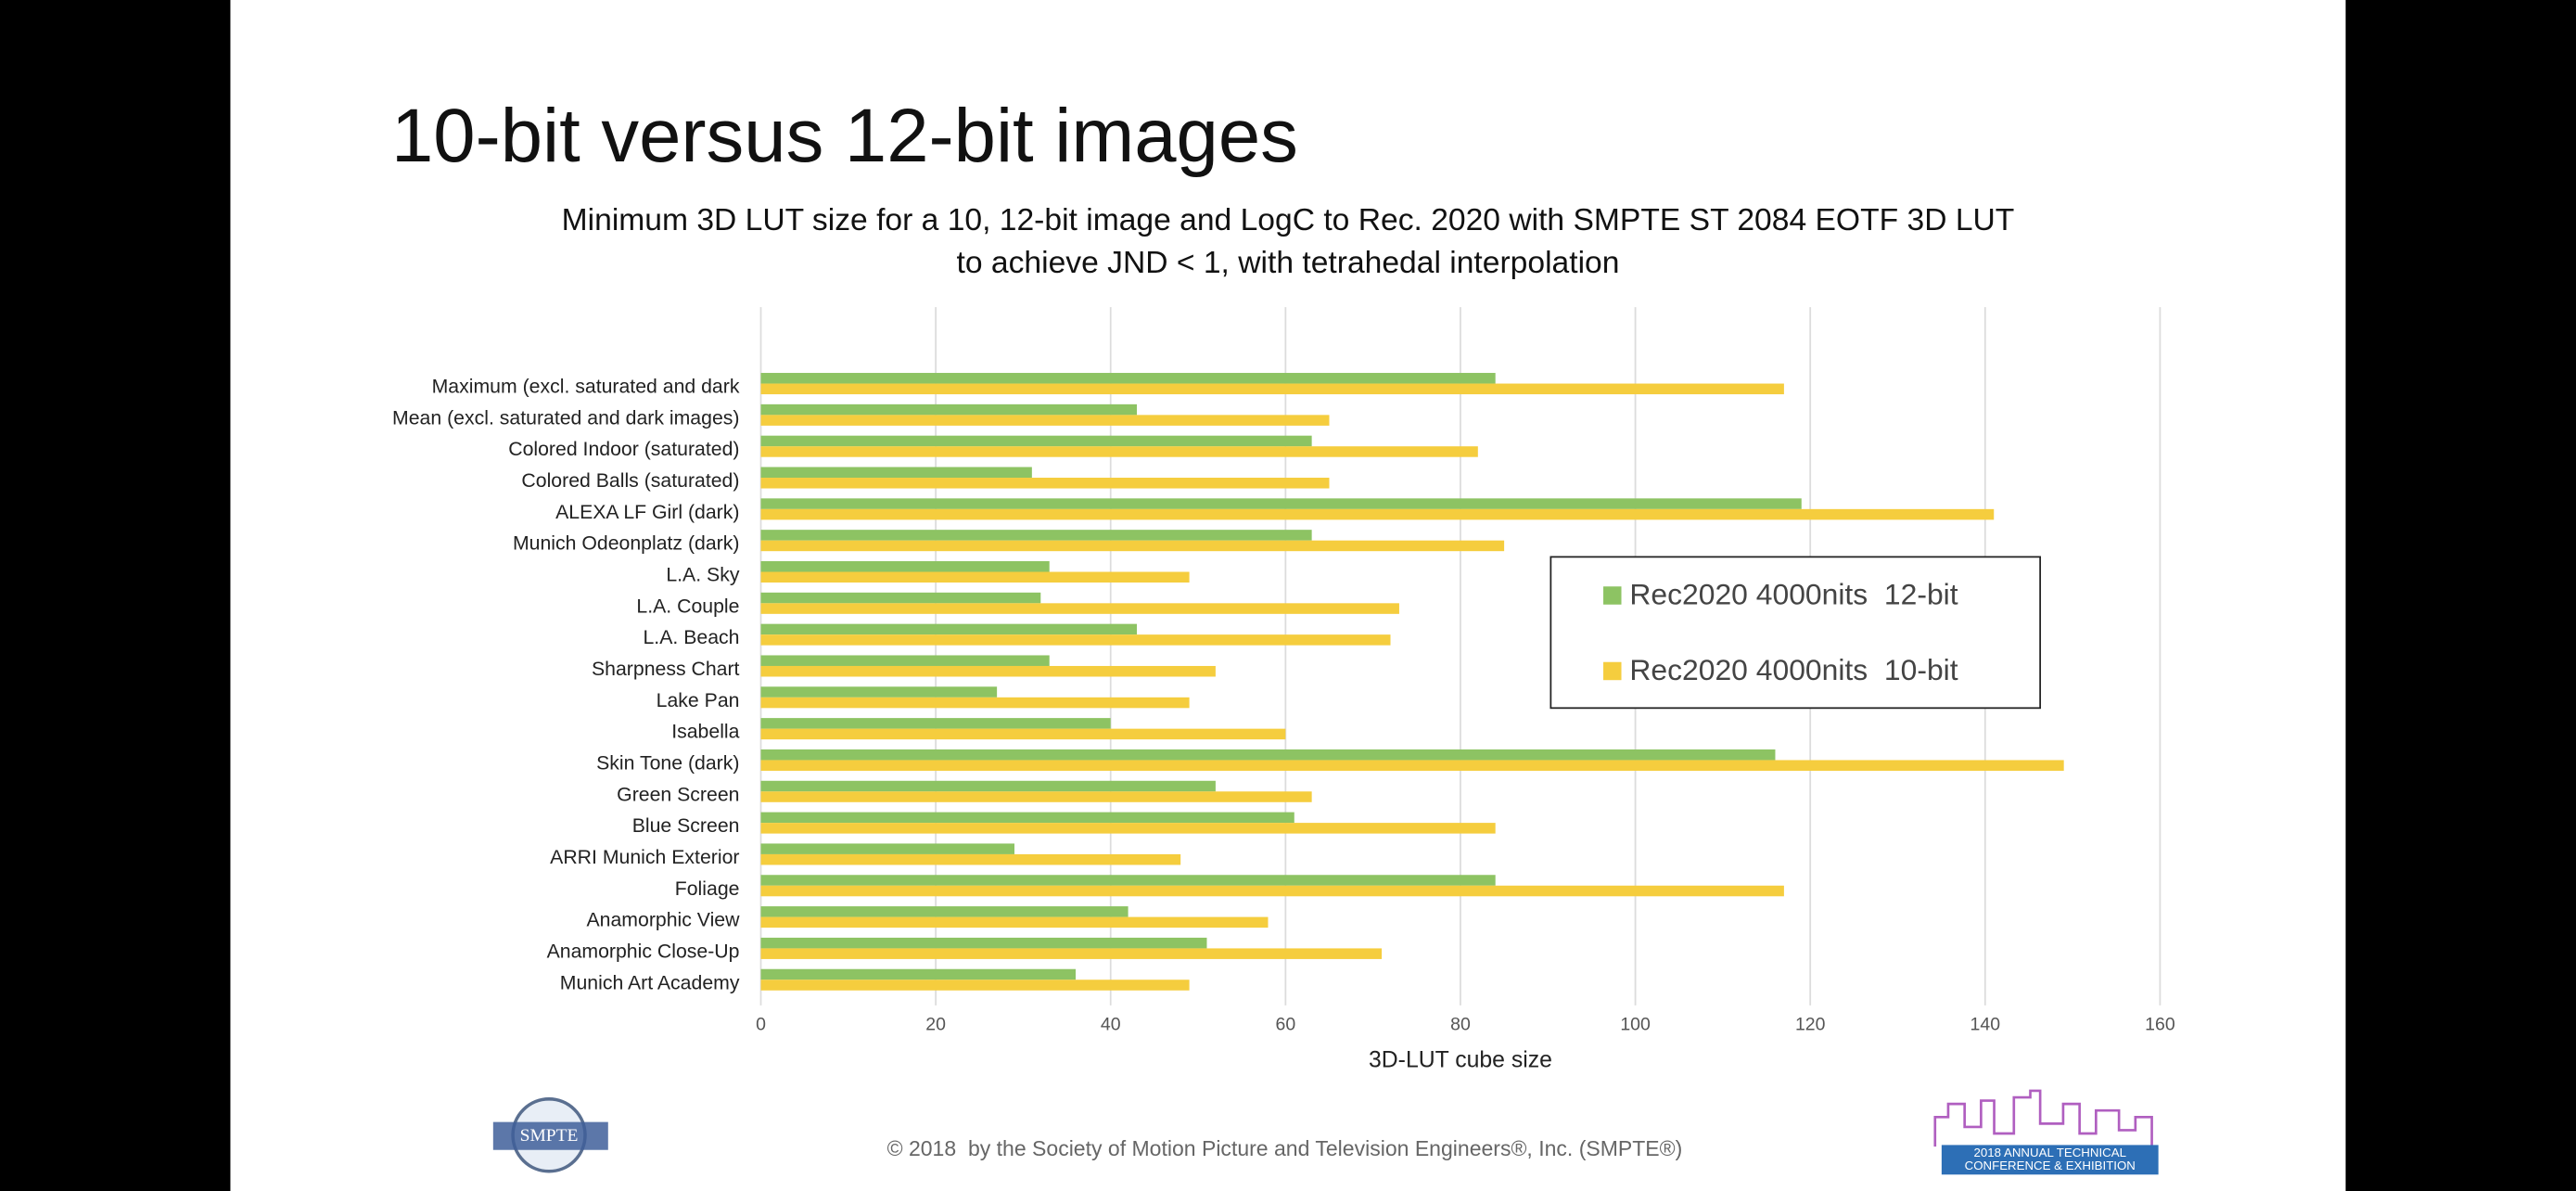 This screenshot has width=2576, height=1191. What do you see at coordinates (686, 825) in the screenshot?
I see `y-tick-label: Blue Screen` at bounding box center [686, 825].